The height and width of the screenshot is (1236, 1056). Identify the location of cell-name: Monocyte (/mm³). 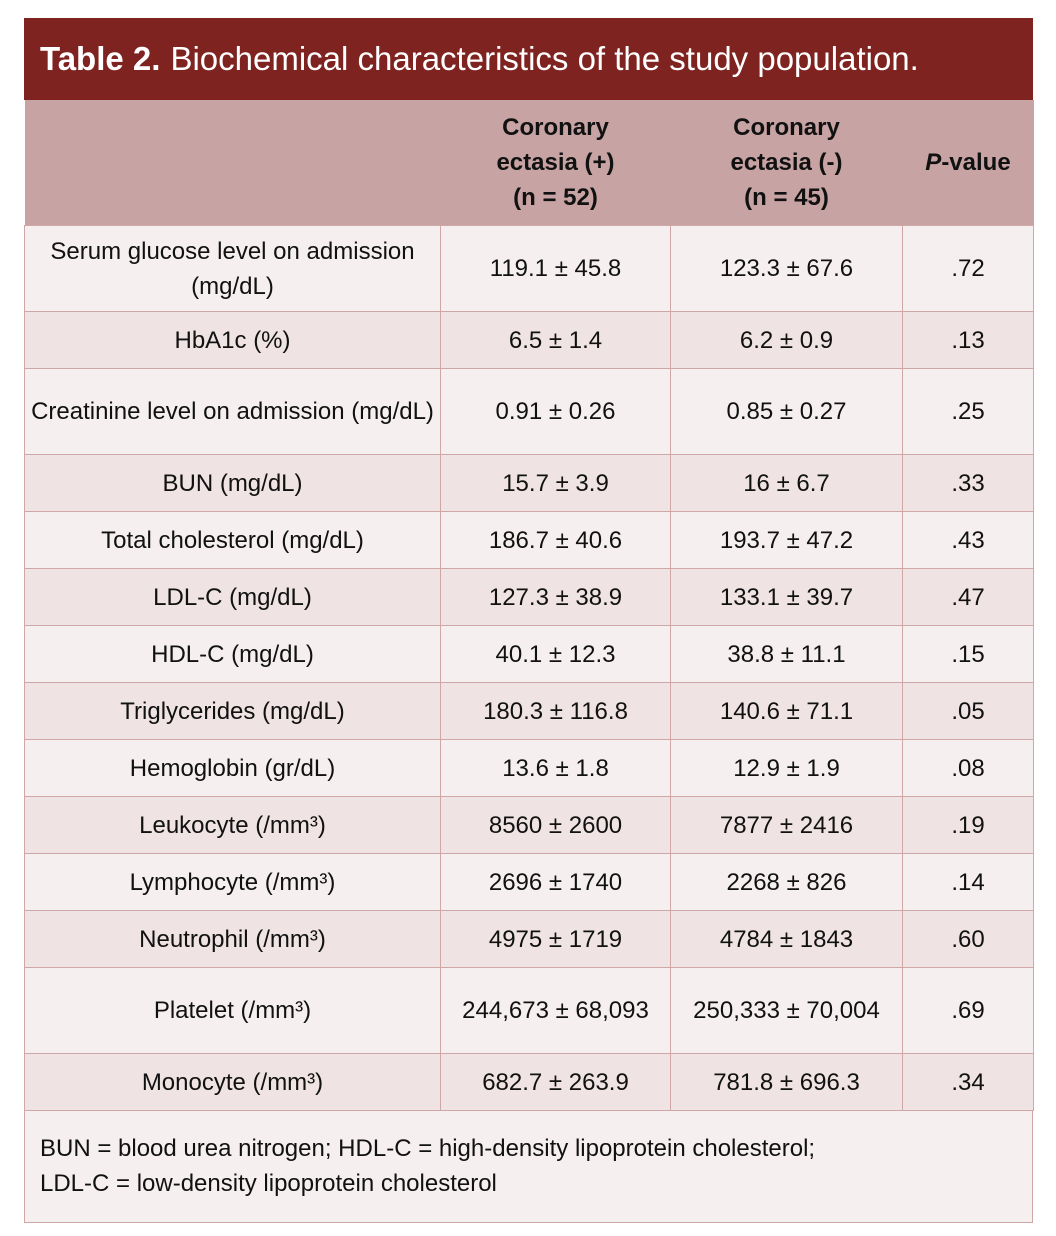
(232, 1082).